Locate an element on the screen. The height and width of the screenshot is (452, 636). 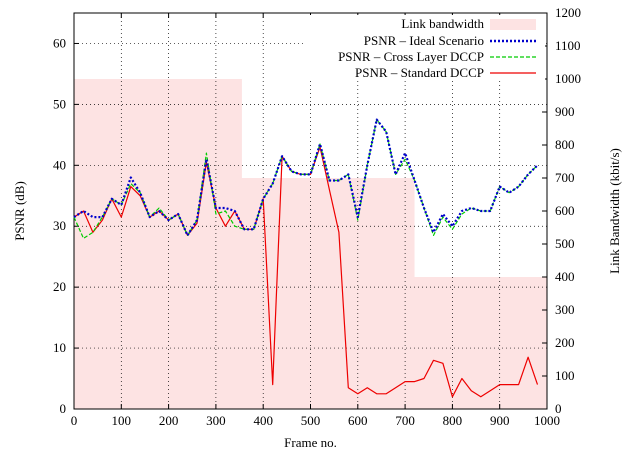
y2-tick-label: 1200 is located at coordinates (568, 12).